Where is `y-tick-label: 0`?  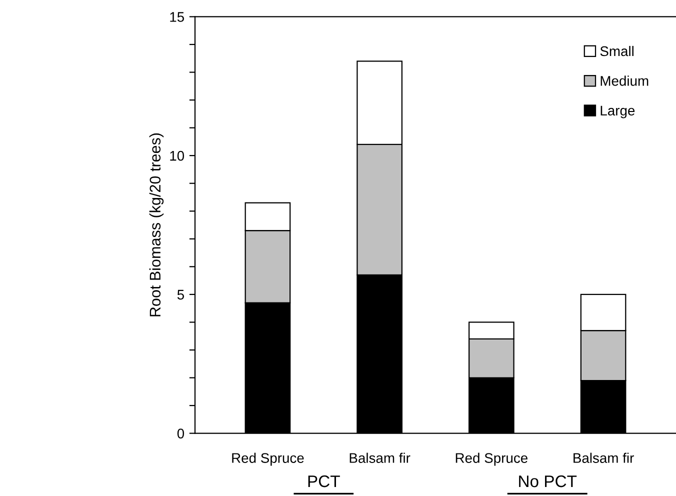
y-tick-label: 0 is located at coordinates (180, 433).